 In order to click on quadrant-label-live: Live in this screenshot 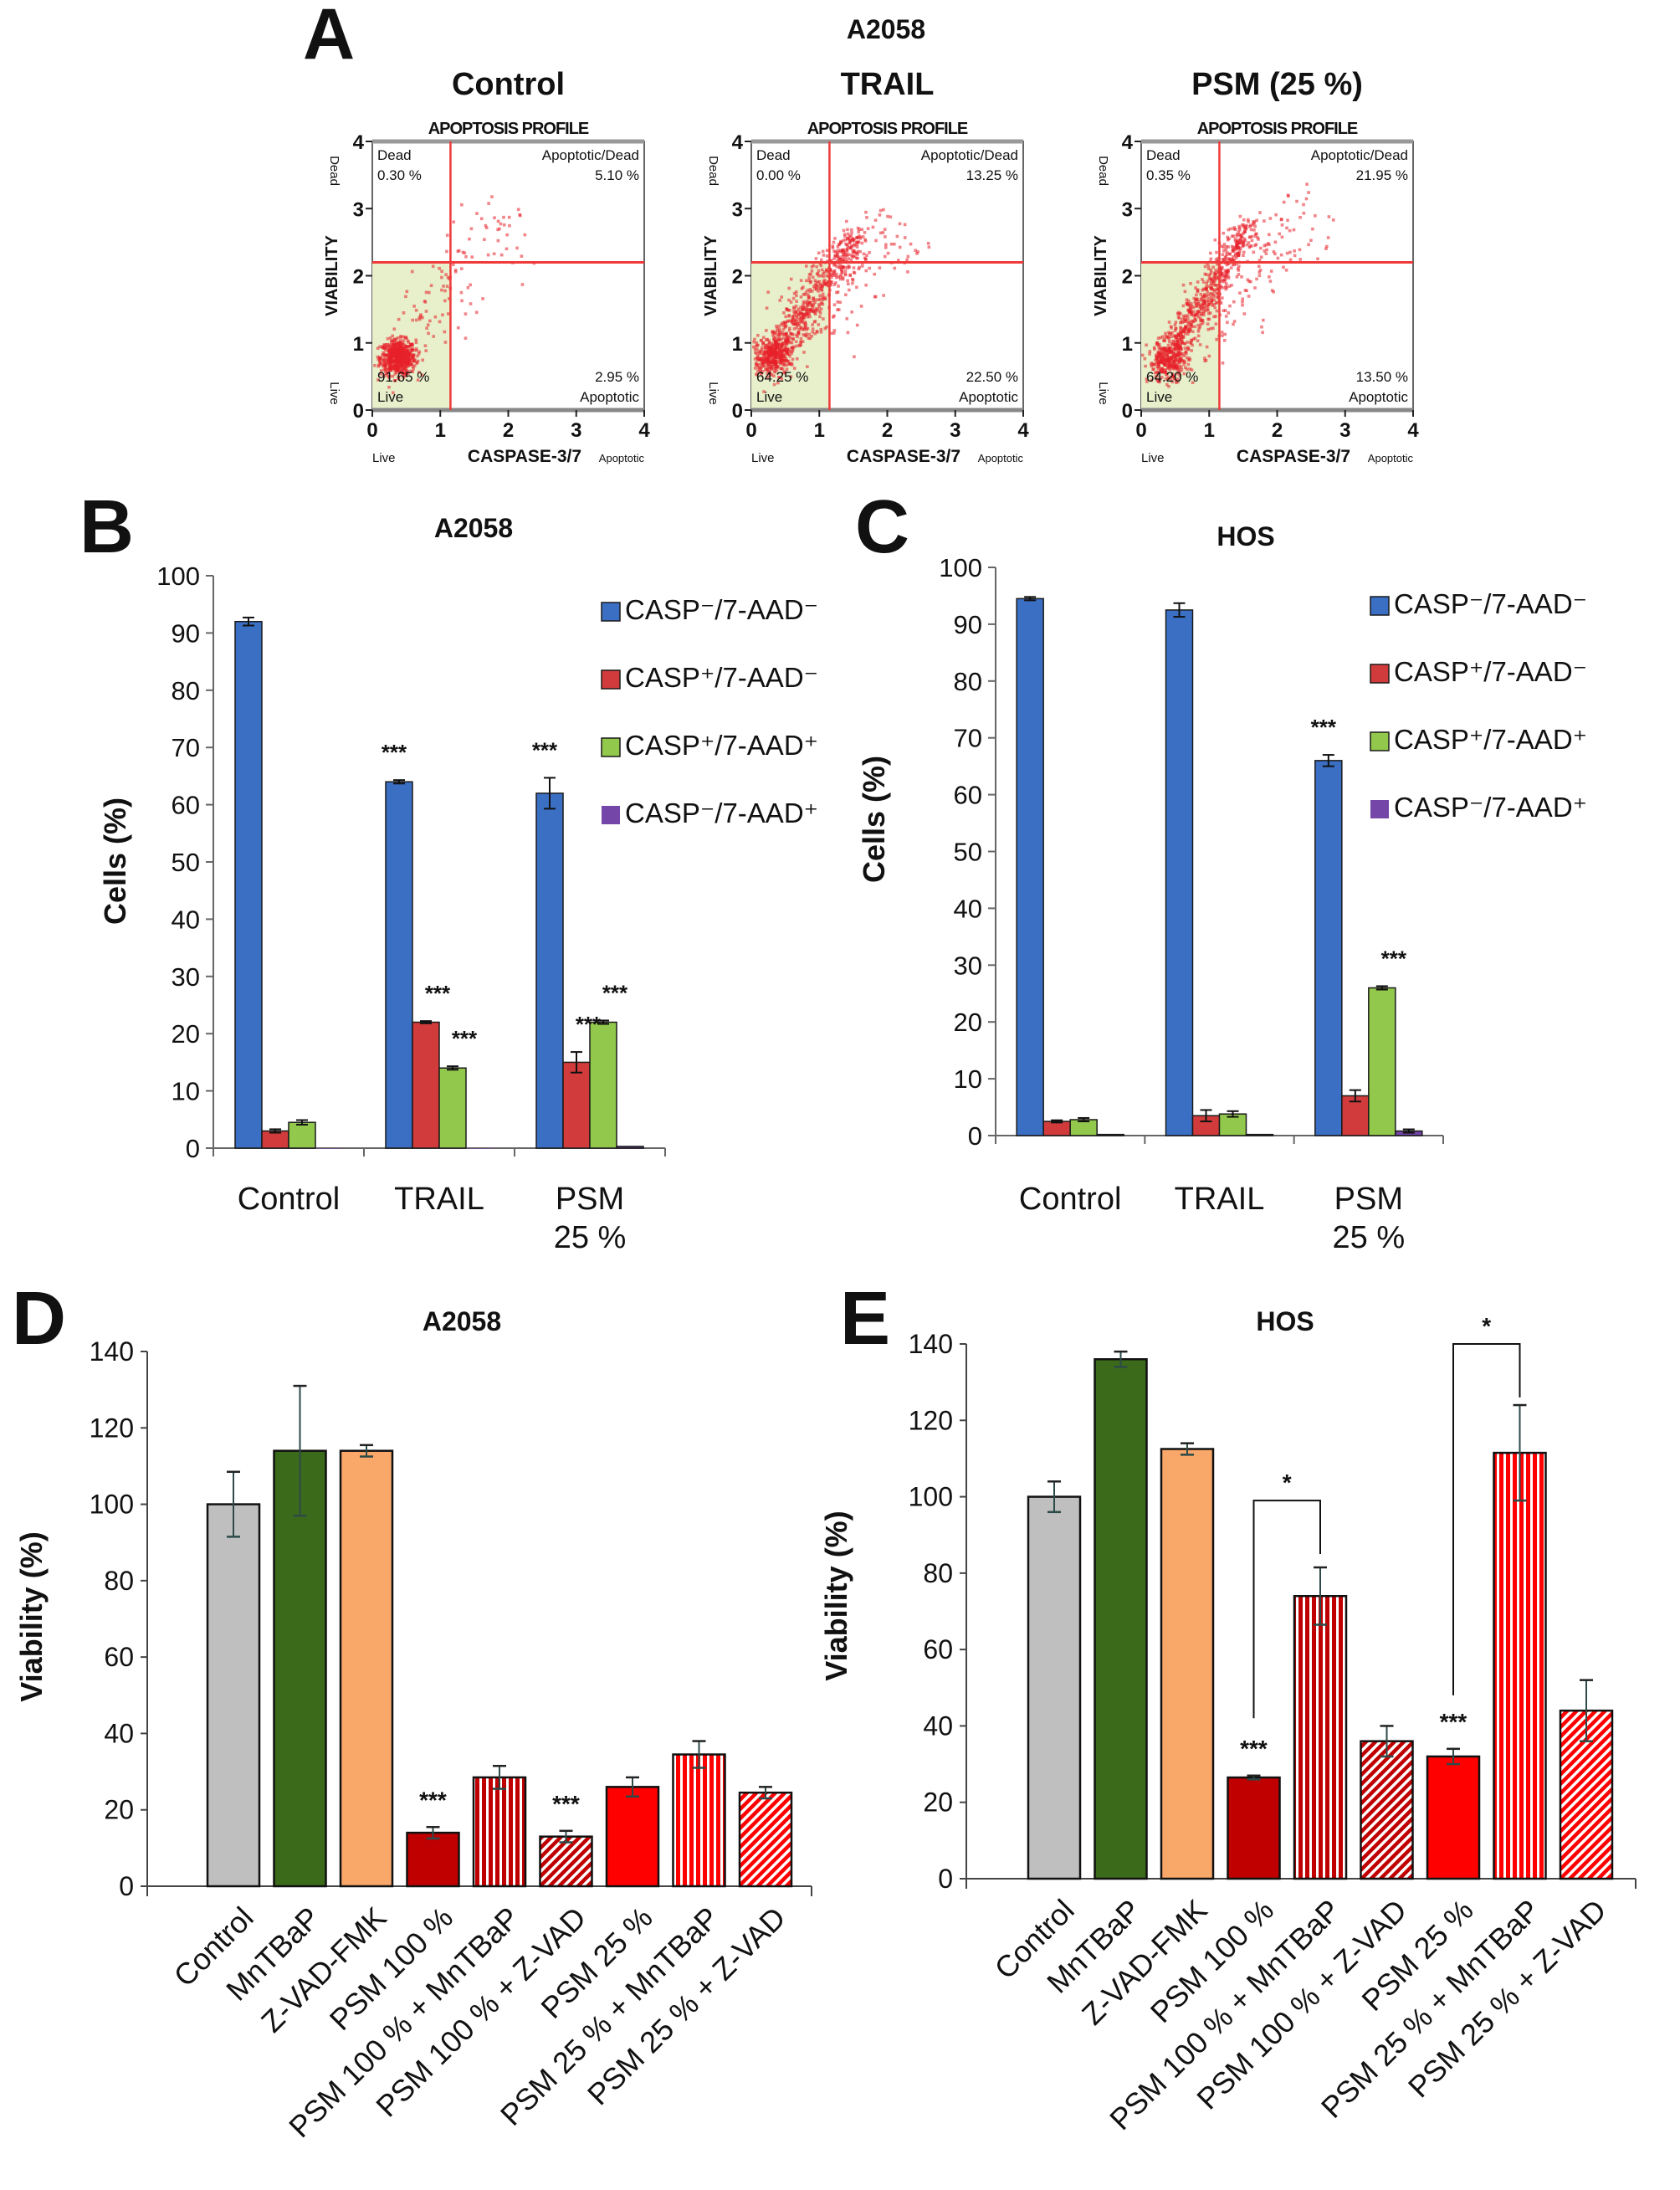, I will do `click(769, 397)`.